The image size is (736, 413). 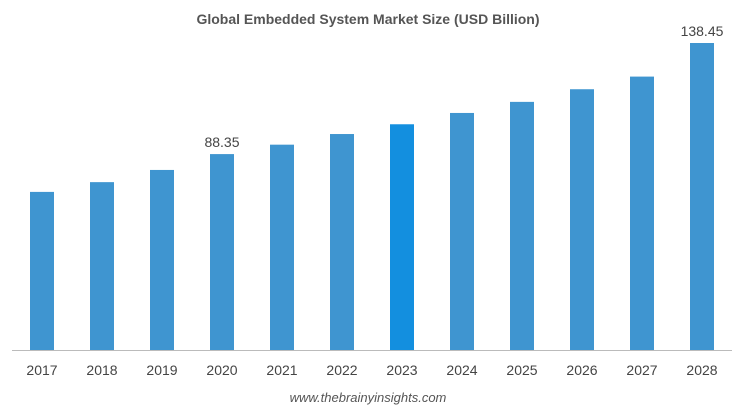 I want to click on bar-2022, so click(x=342, y=242).